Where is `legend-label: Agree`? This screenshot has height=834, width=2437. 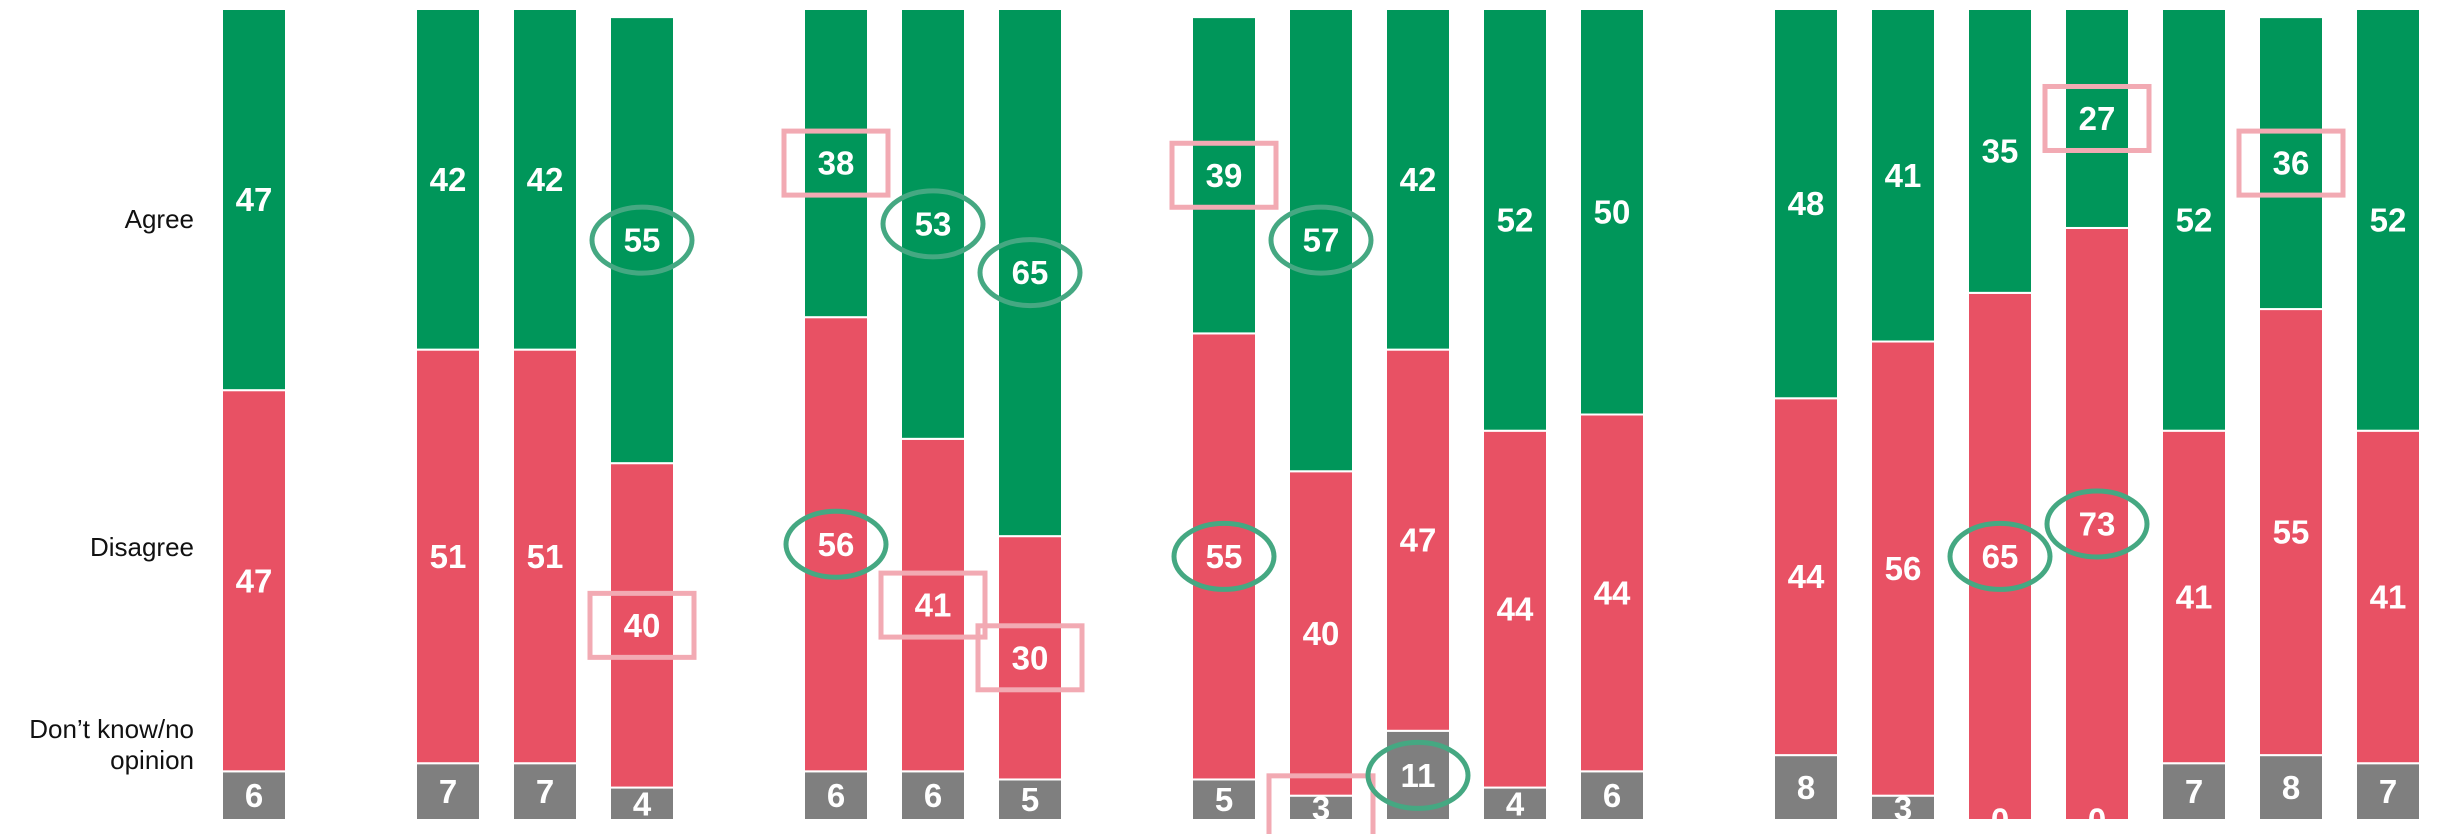 legend-label: Agree is located at coordinates (159, 219).